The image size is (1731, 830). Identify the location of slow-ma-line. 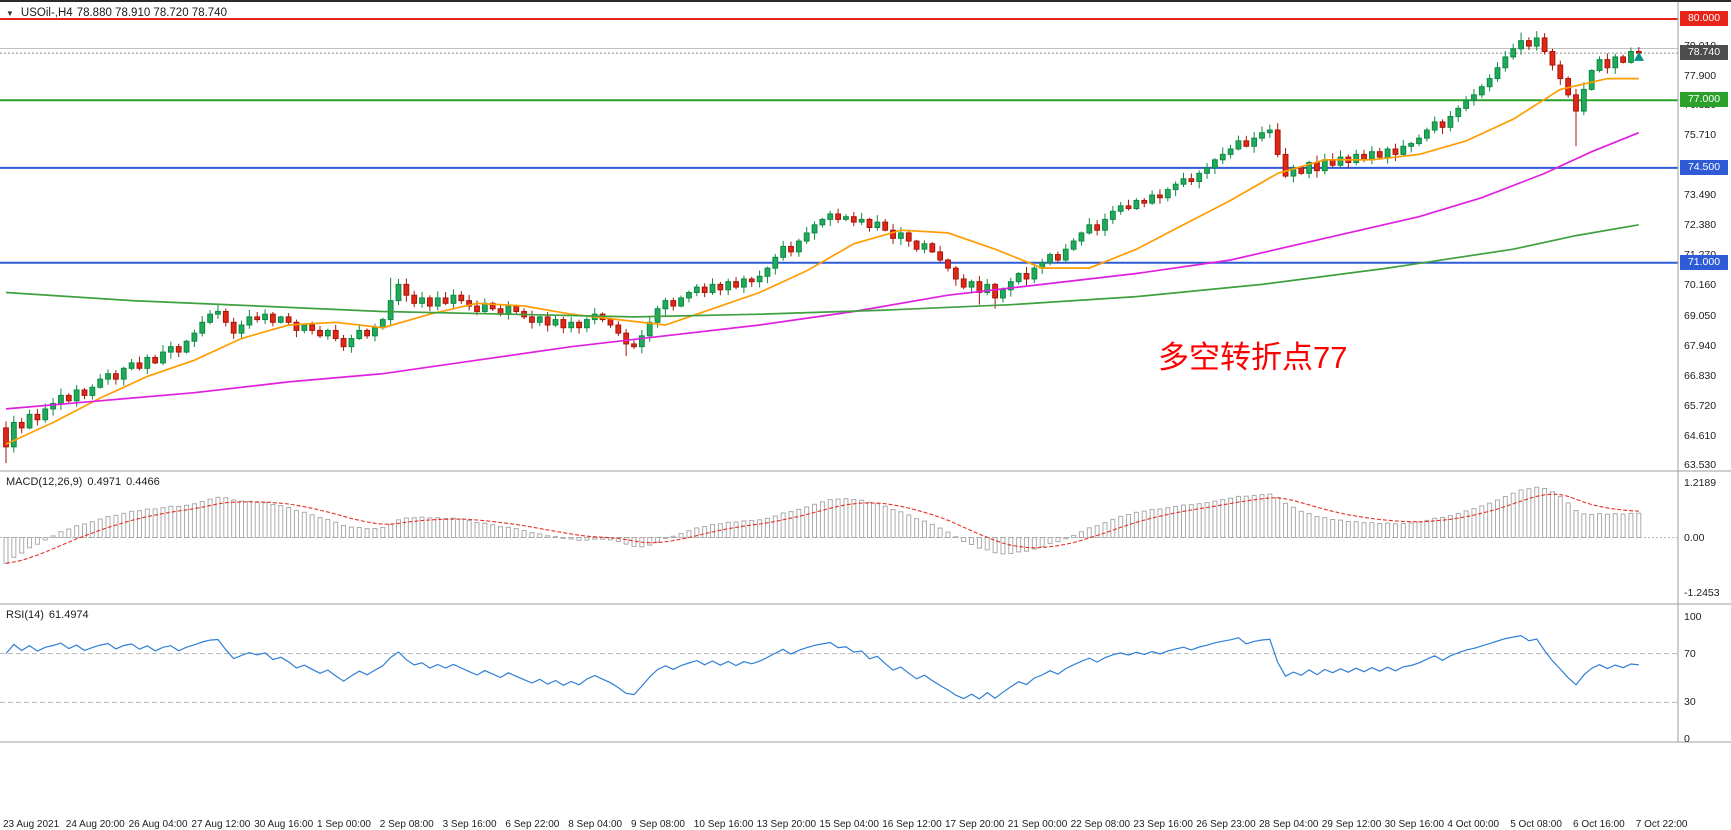
(822, 270).